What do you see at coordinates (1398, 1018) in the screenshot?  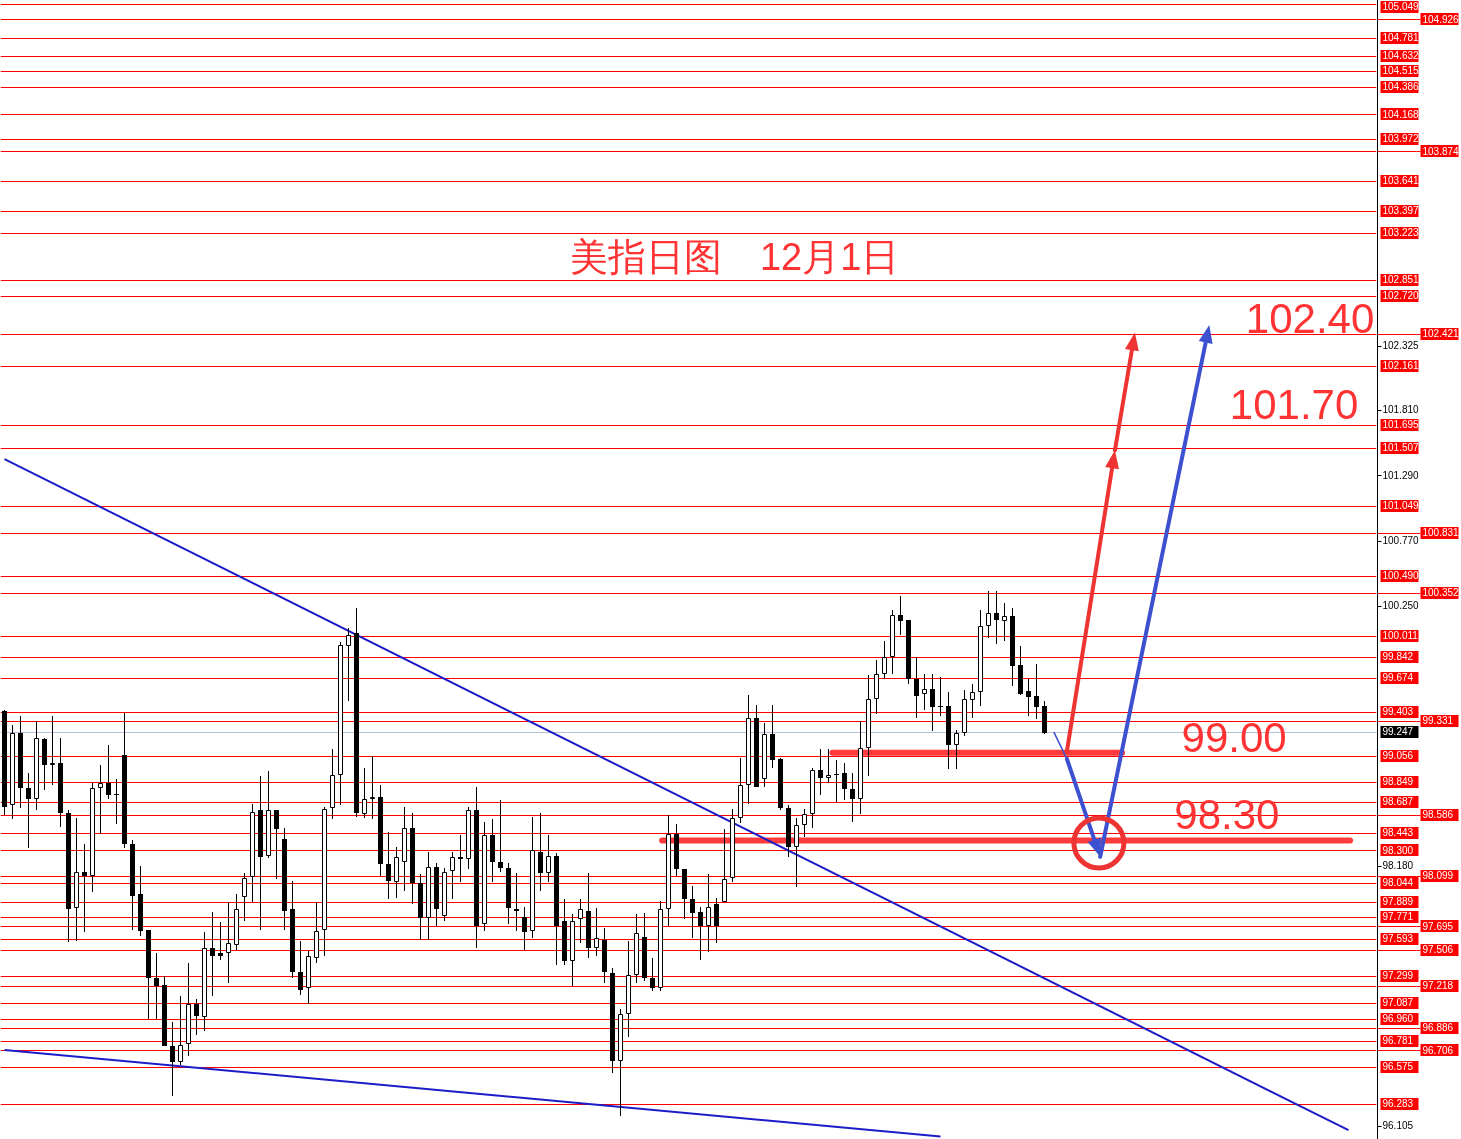 I see `ref-line-label: 96.960` at bounding box center [1398, 1018].